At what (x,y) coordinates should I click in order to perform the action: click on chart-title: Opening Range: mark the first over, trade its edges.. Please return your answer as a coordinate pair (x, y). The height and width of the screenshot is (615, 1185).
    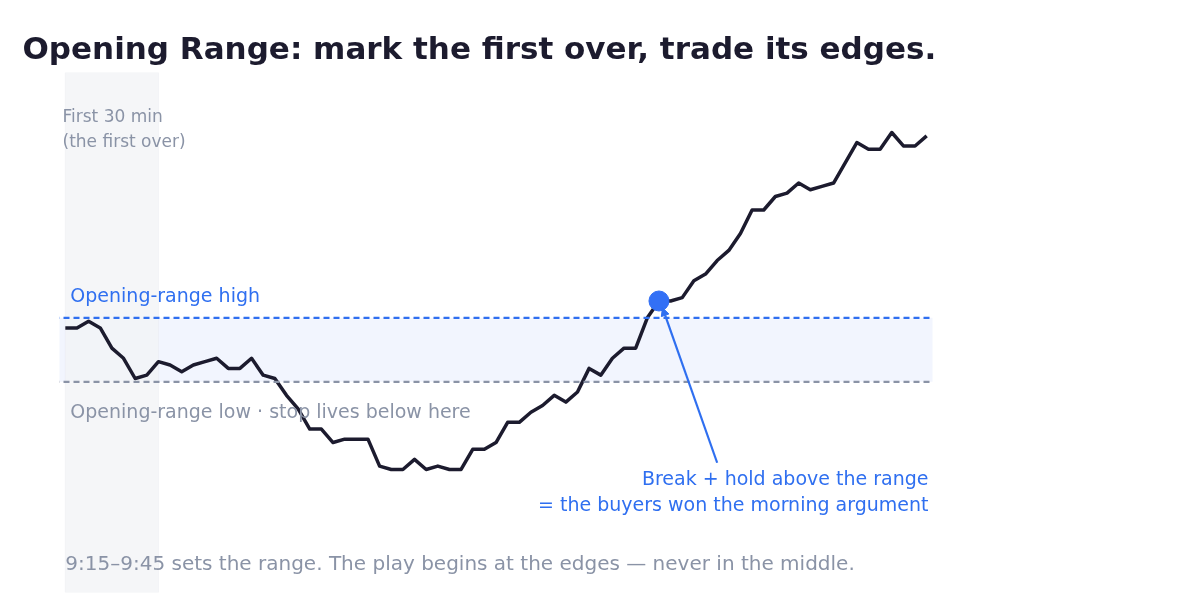
    Looking at the image, I should click on (479, 47).